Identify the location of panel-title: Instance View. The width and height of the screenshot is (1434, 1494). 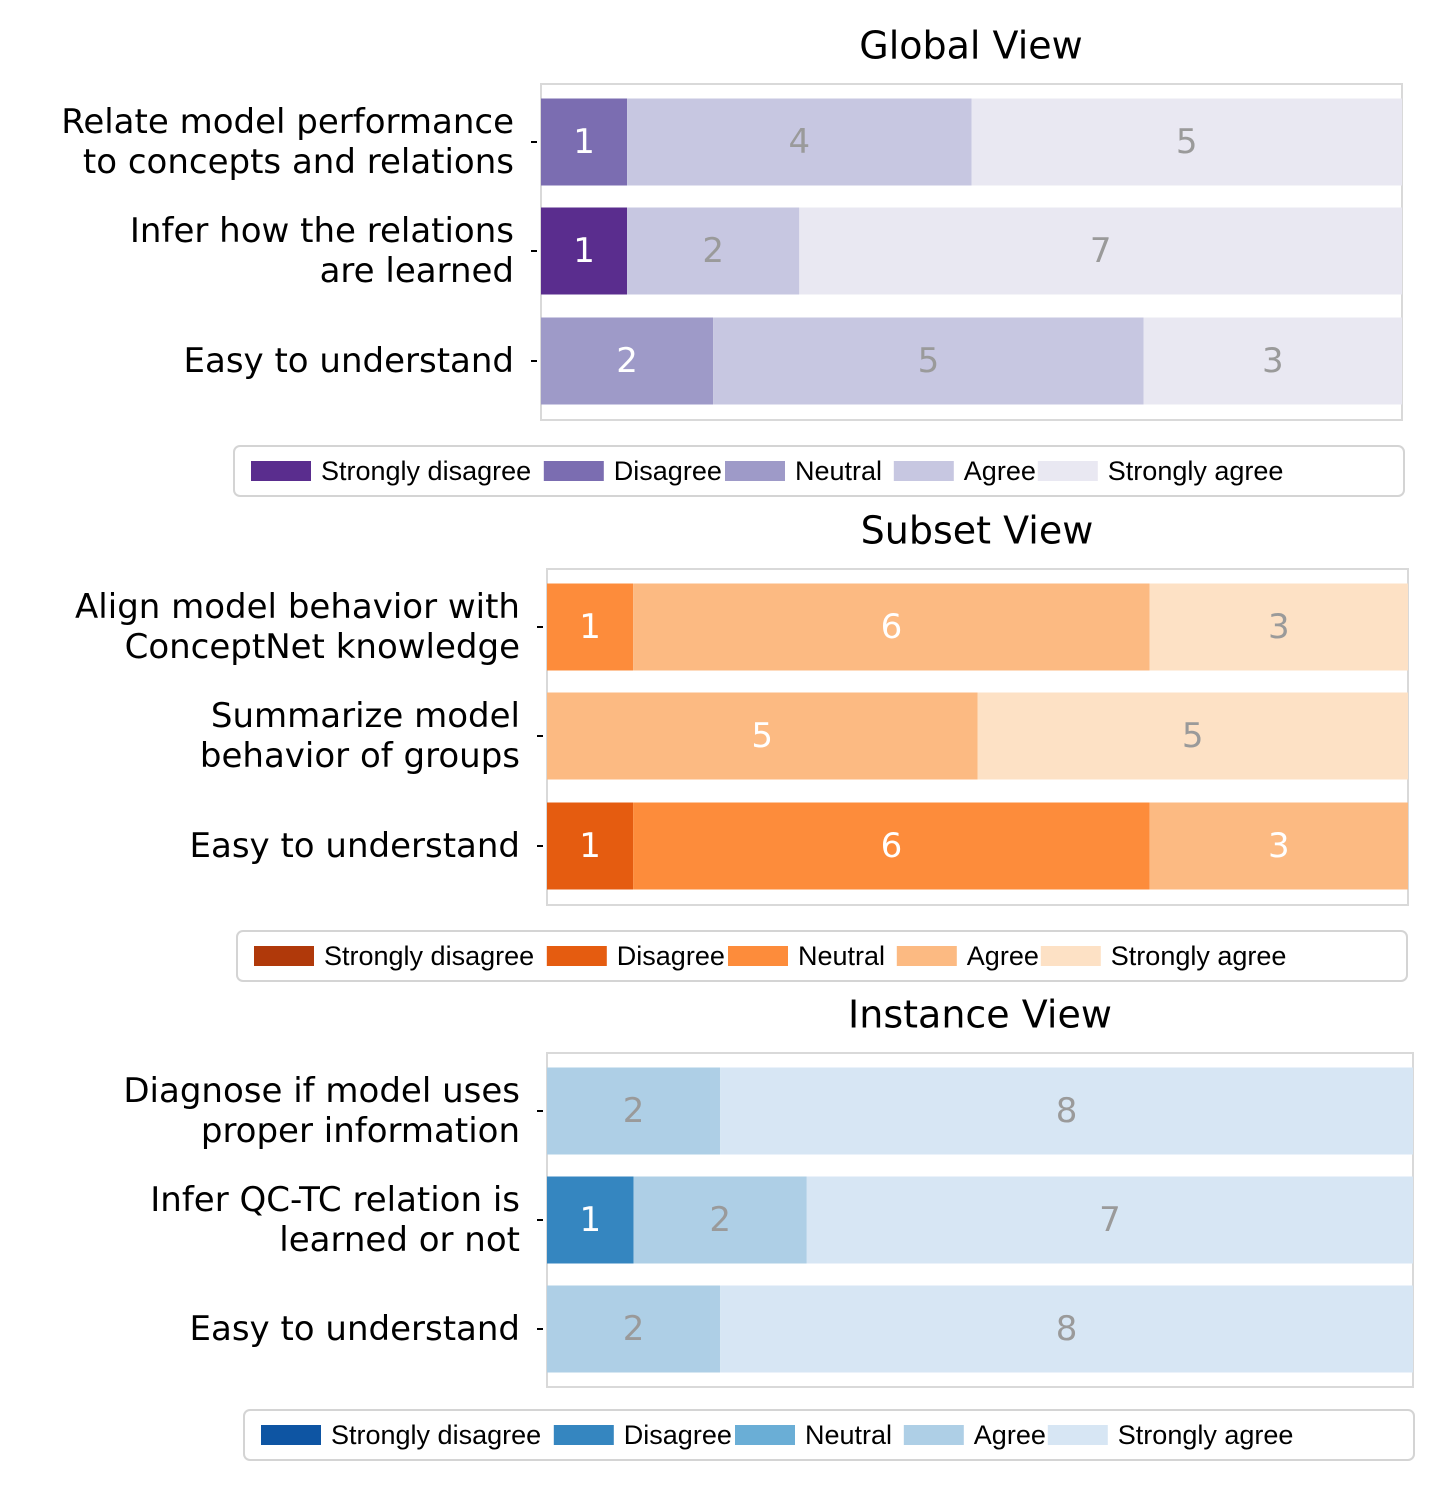
(980, 1015).